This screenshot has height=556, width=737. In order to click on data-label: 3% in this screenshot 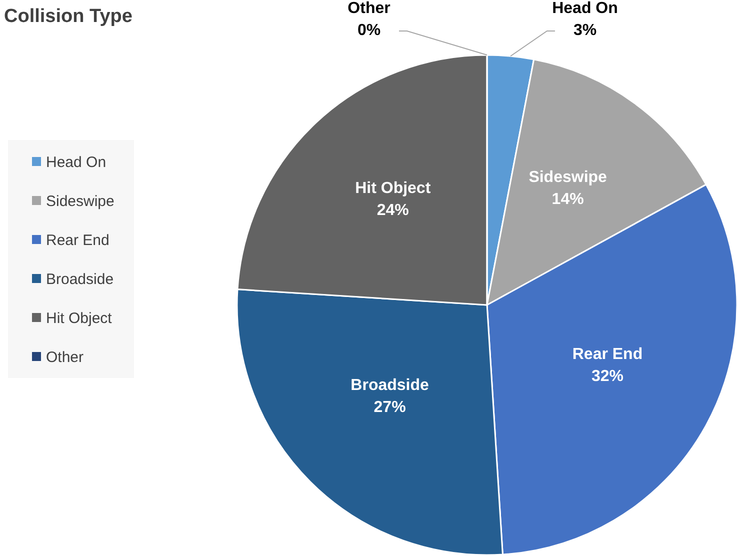, I will do `click(585, 30)`.